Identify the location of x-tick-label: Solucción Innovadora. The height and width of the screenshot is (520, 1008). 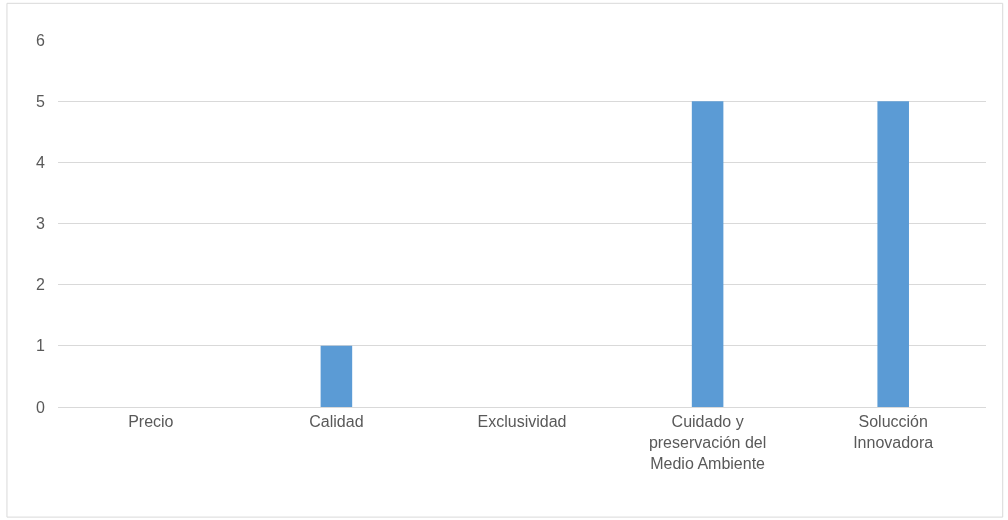
(893, 432).